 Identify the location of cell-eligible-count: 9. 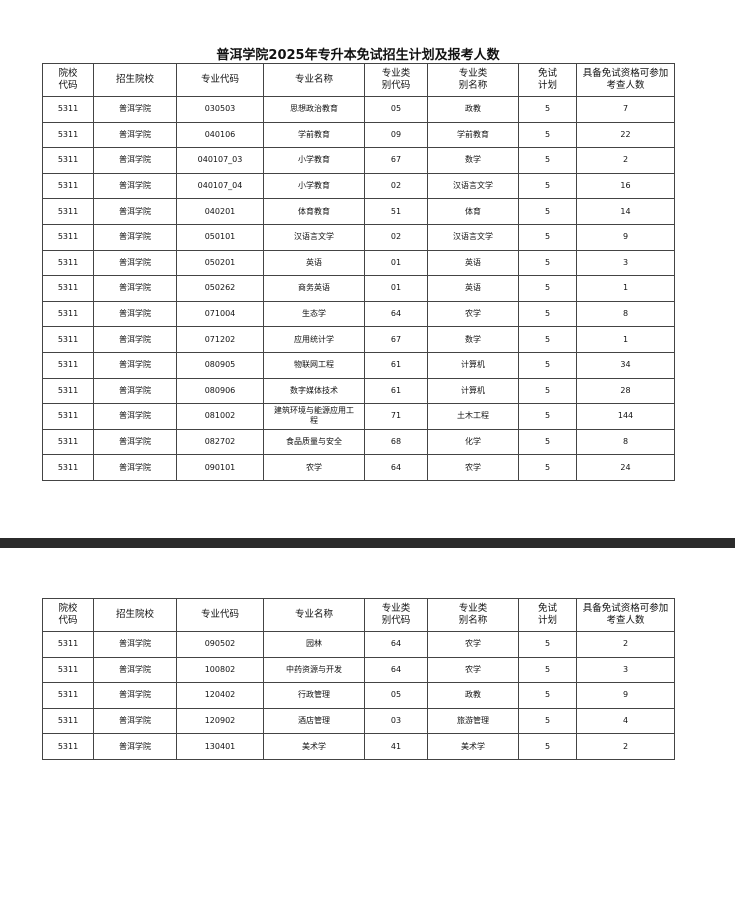
(625, 695).